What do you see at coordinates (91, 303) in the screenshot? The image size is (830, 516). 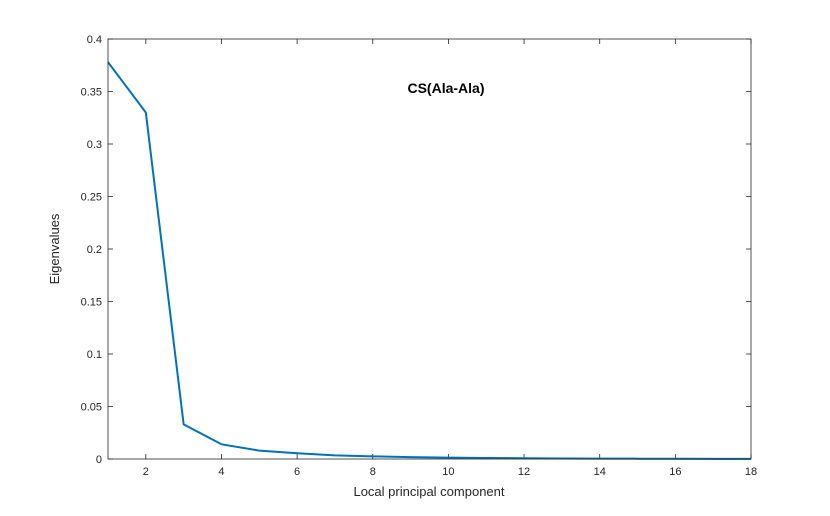 I see `y-tick-label: 0.15` at bounding box center [91, 303].